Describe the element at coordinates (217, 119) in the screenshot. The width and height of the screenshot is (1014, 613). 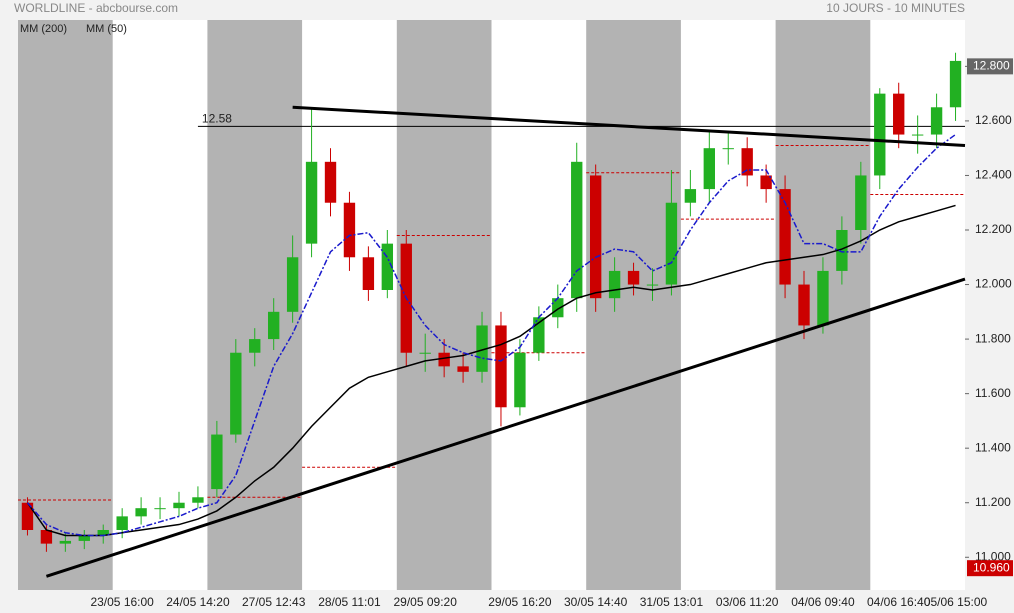
I see `level-label: 12.58` at that location.